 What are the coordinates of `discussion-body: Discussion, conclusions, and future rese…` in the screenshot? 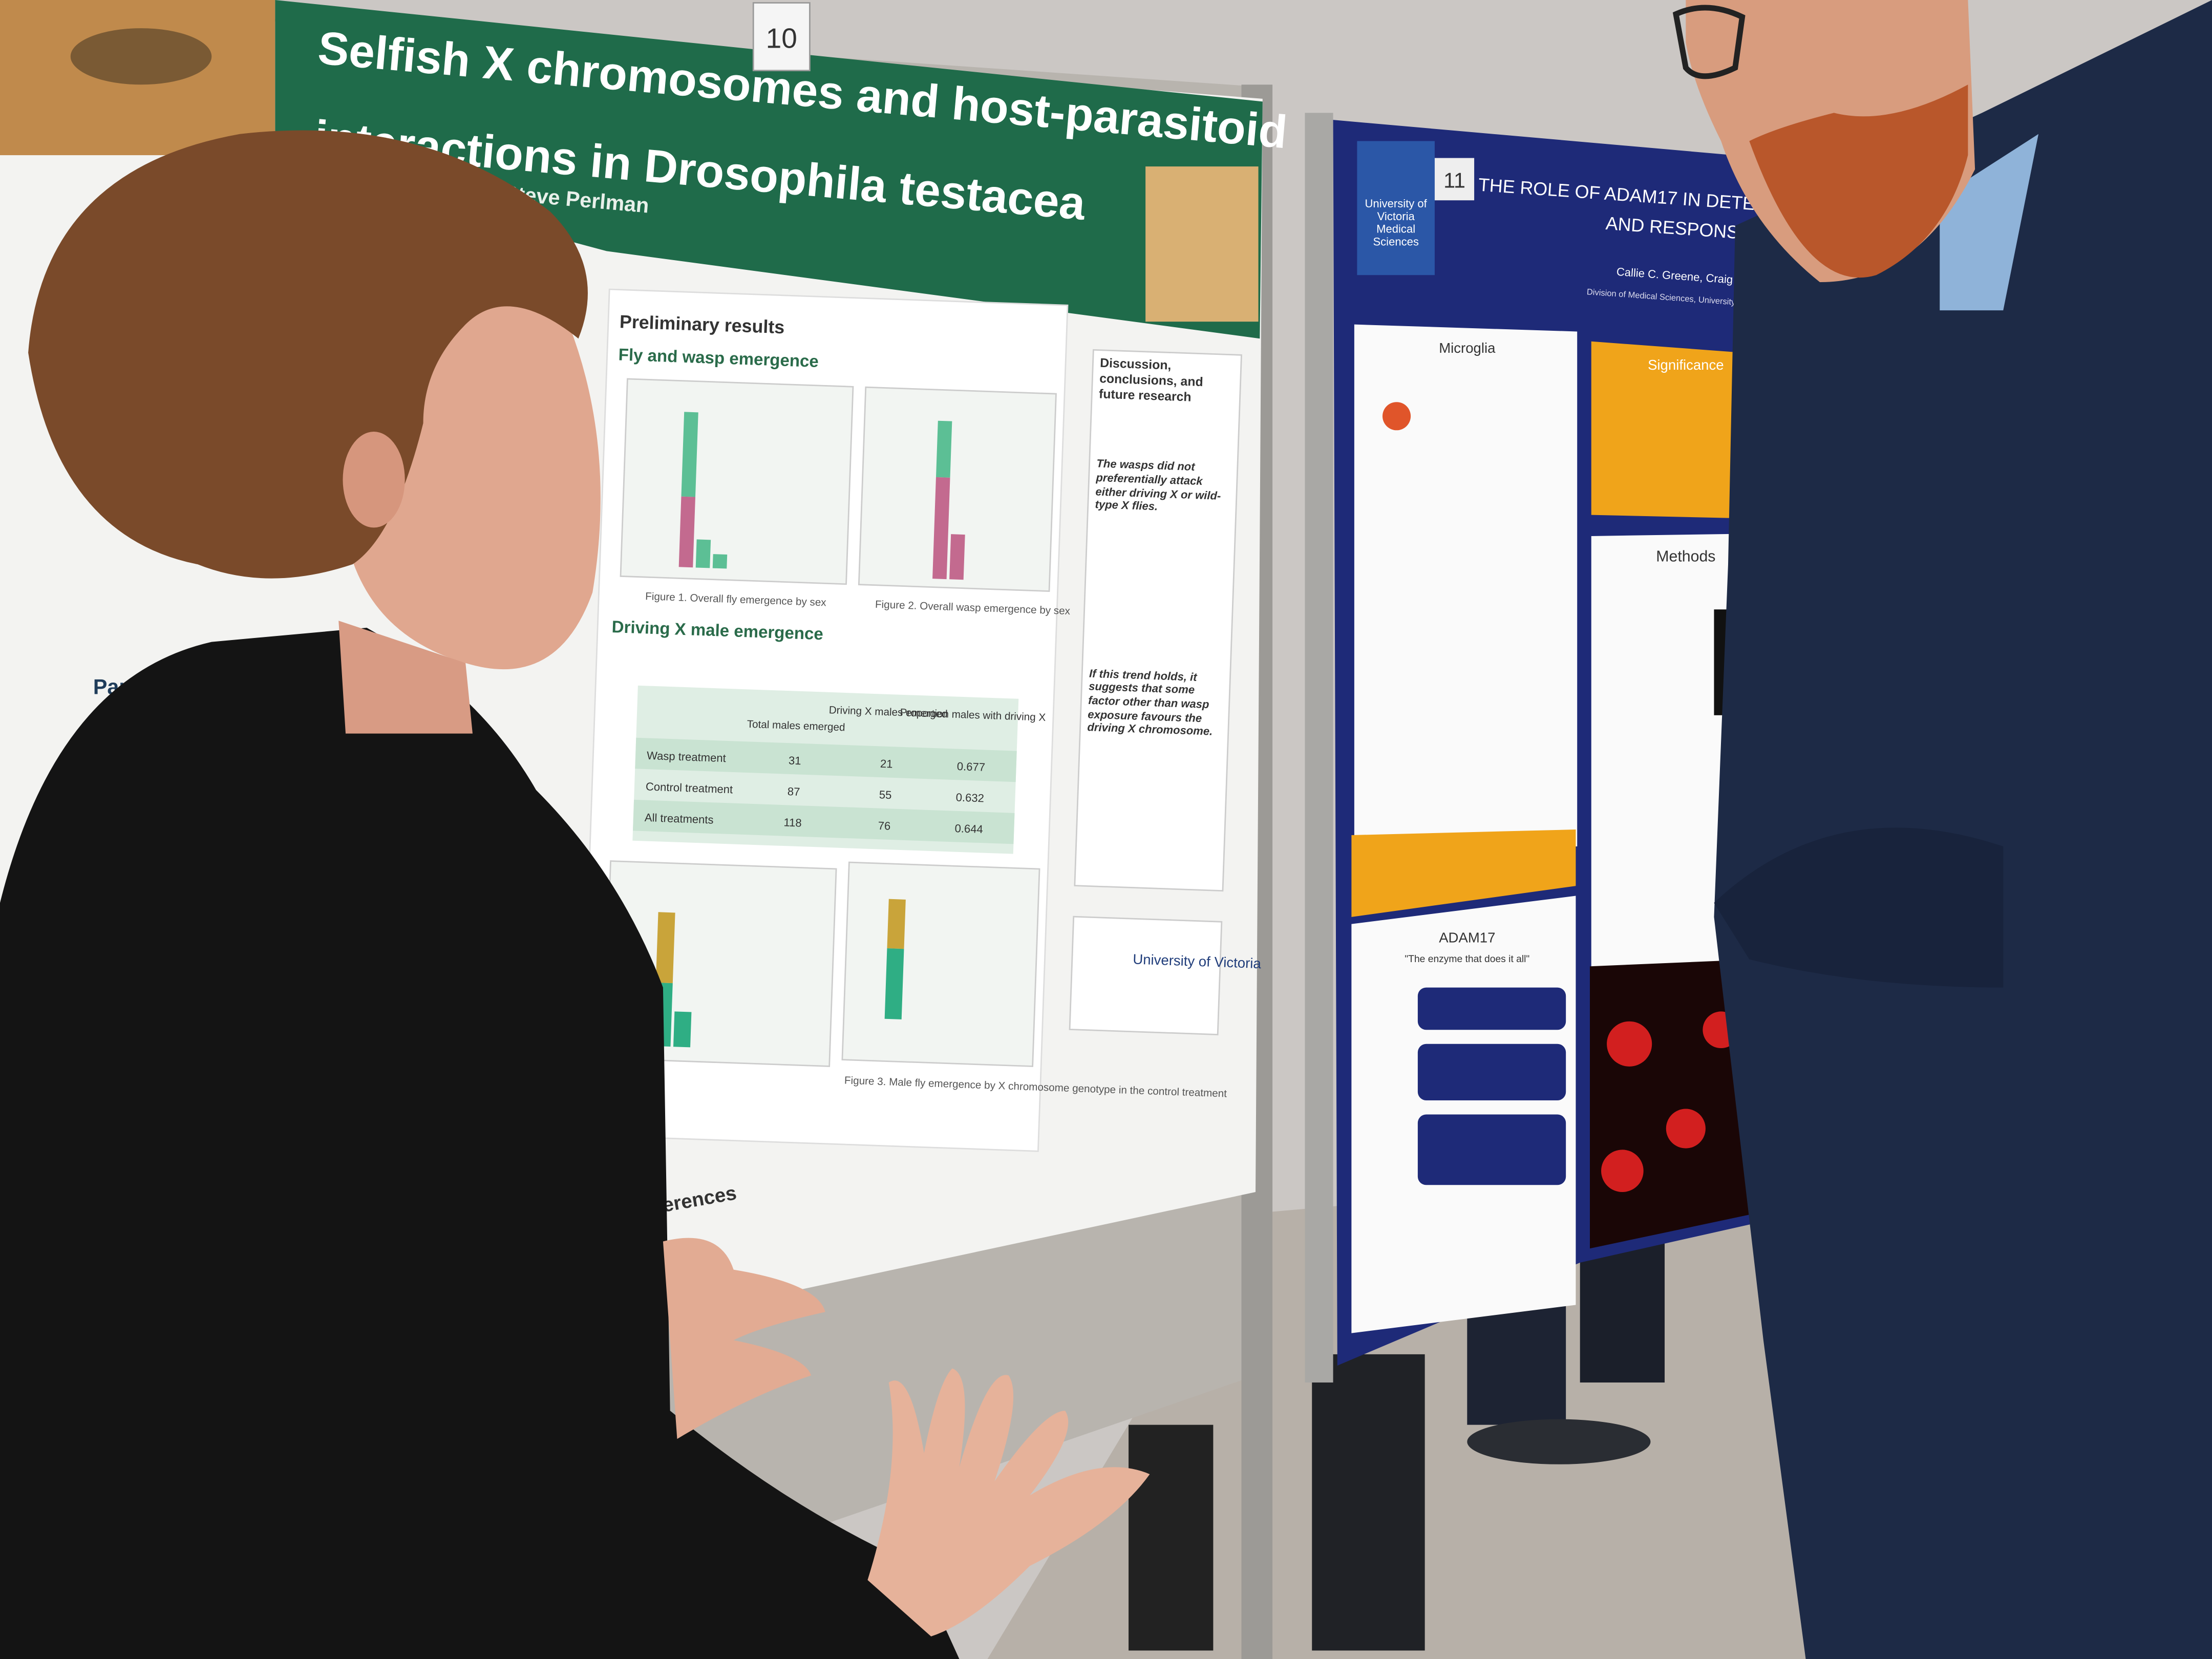 It's located at (1162, 547).